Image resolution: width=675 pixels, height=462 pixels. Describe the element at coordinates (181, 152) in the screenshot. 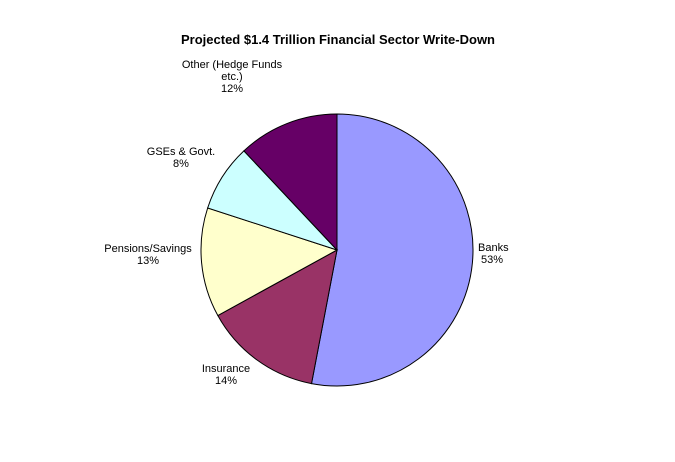

I see `slice-name: GSEs & Govt.` at that location.